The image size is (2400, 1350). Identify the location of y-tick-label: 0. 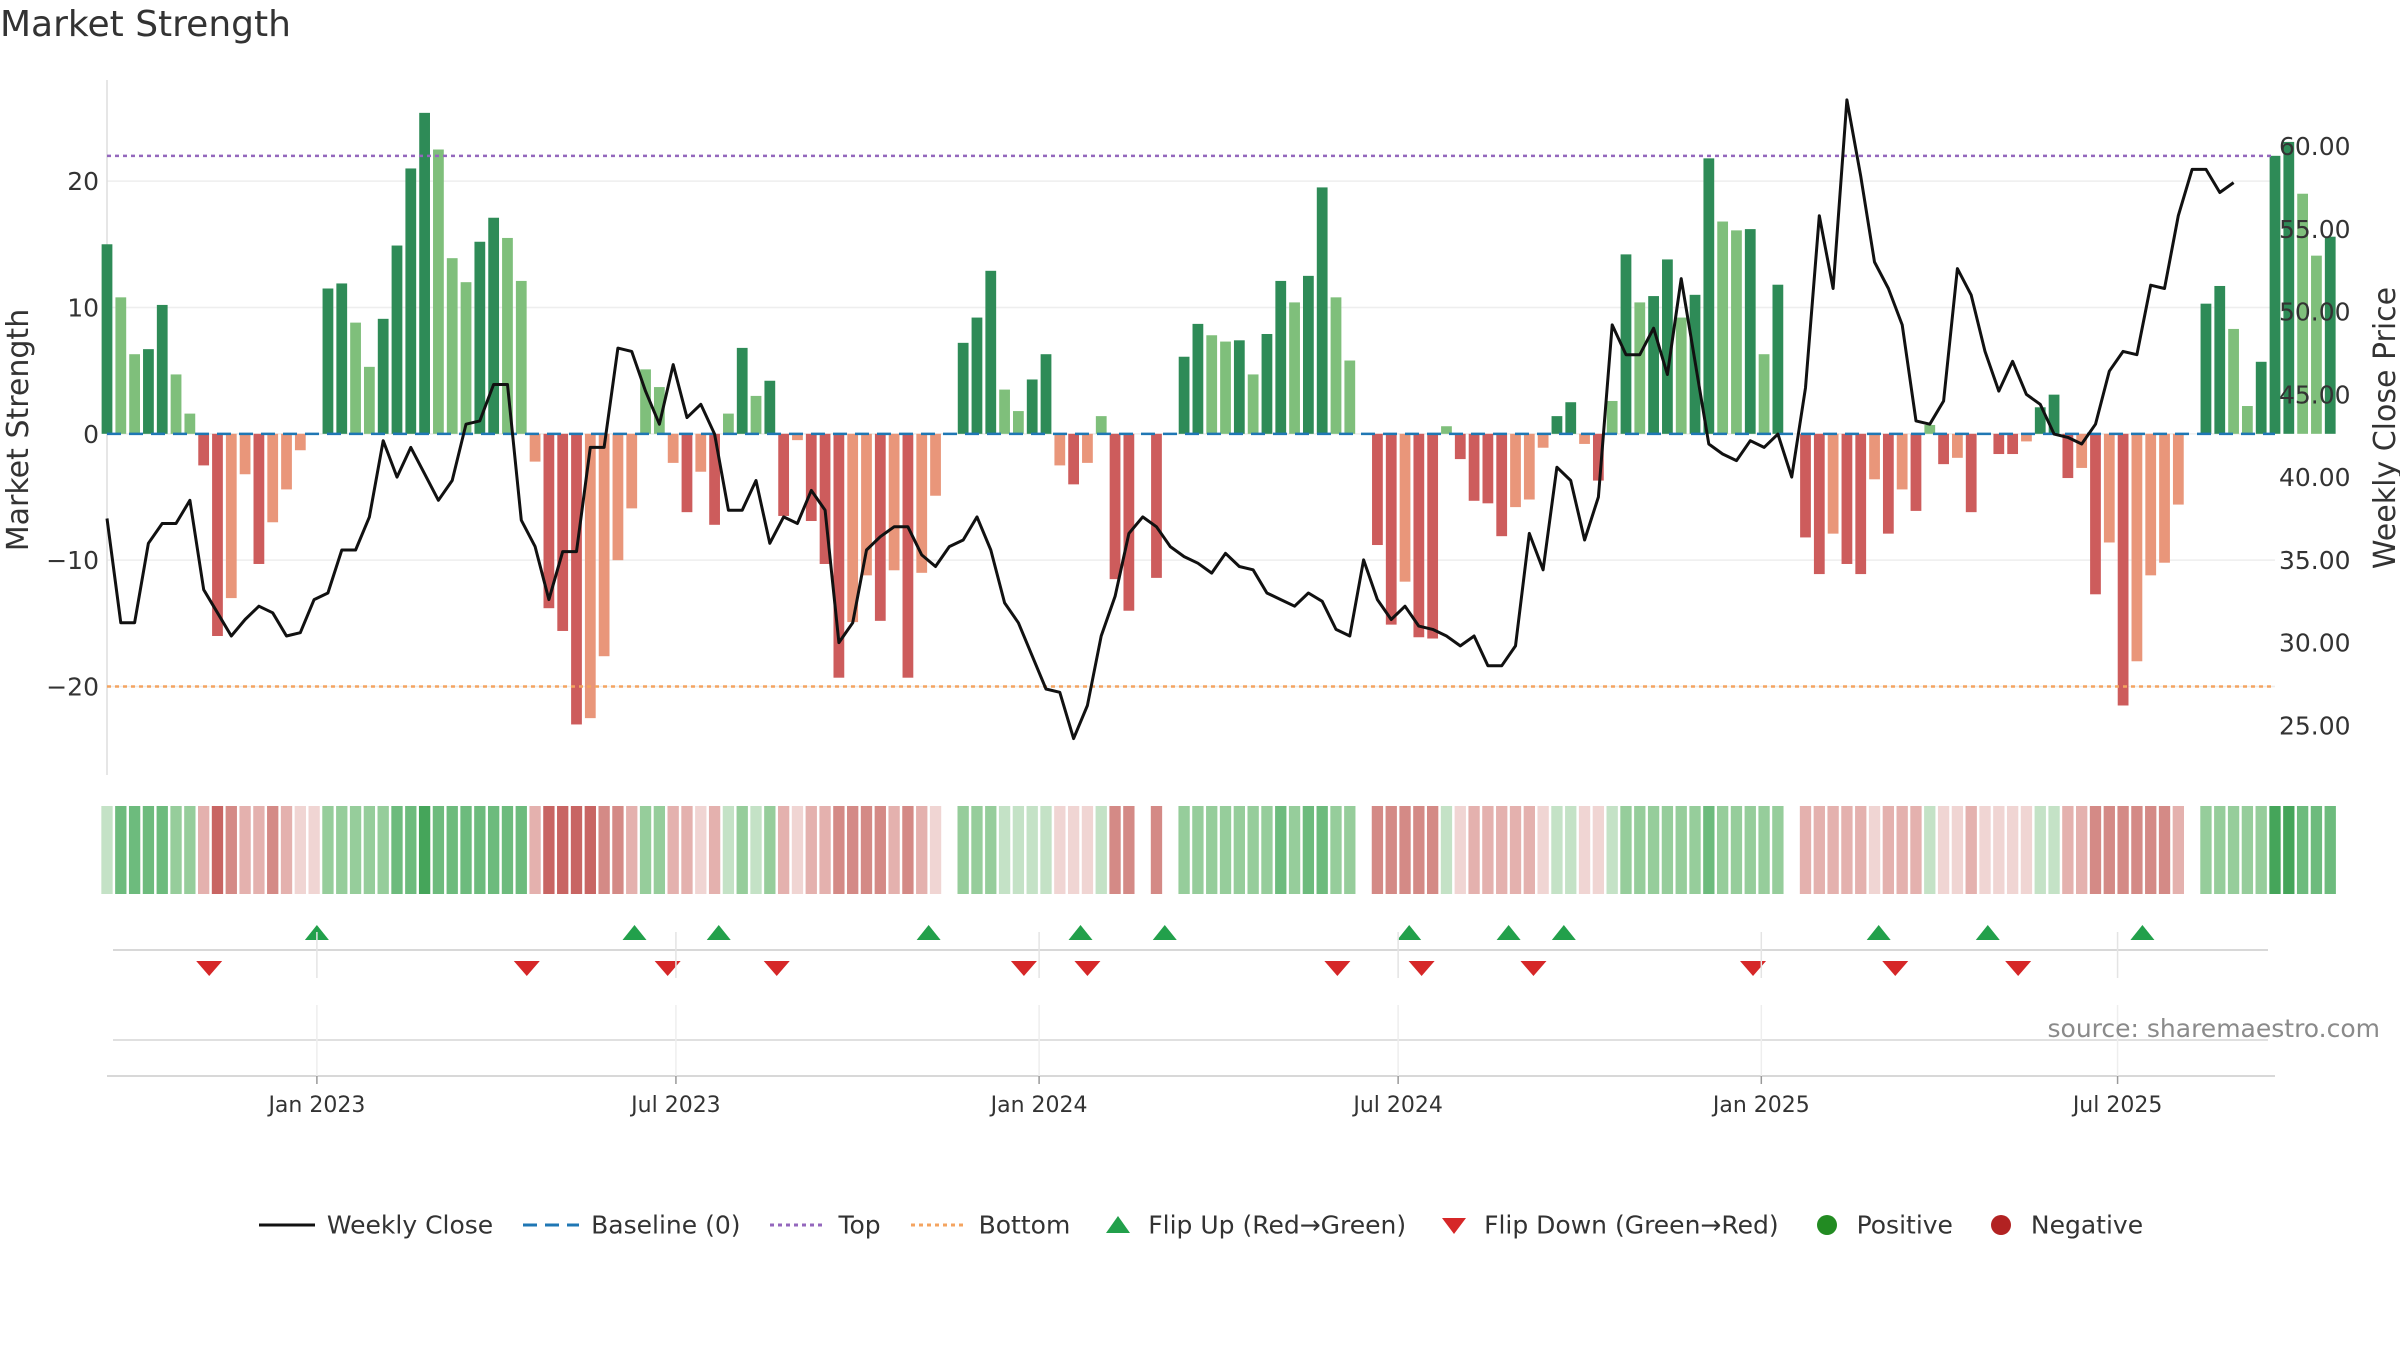
(91, 434).